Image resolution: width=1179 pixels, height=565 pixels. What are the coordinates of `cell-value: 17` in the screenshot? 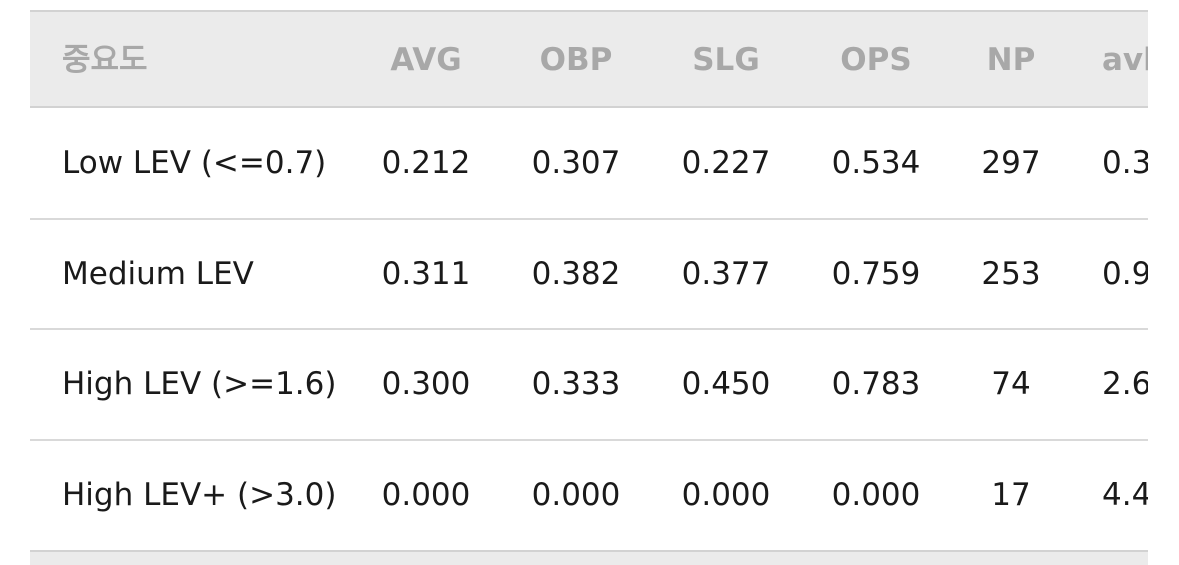 It's located at (1011, 494).